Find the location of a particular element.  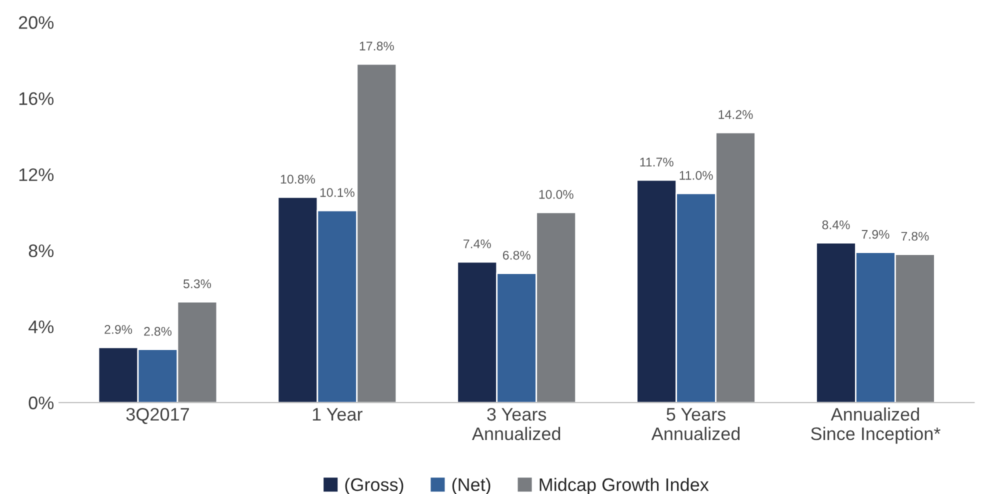

x-tick-label: 1 Year is located at coordinates (337, 414).